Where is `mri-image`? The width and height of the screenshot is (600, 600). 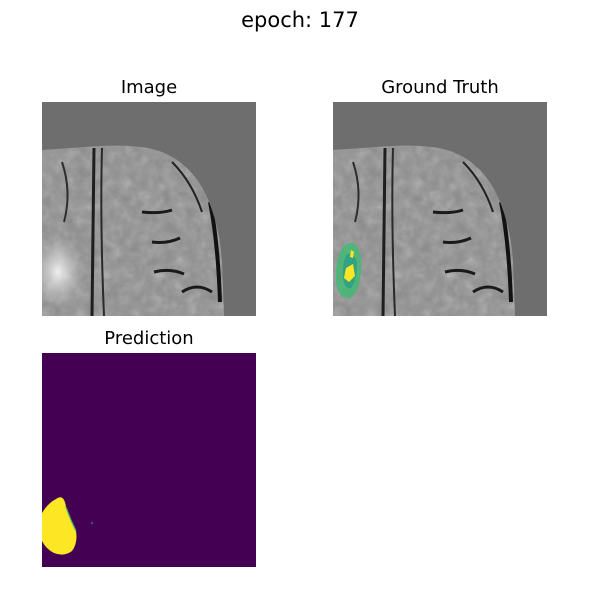 mri-image is located at coordinates (149, 209).